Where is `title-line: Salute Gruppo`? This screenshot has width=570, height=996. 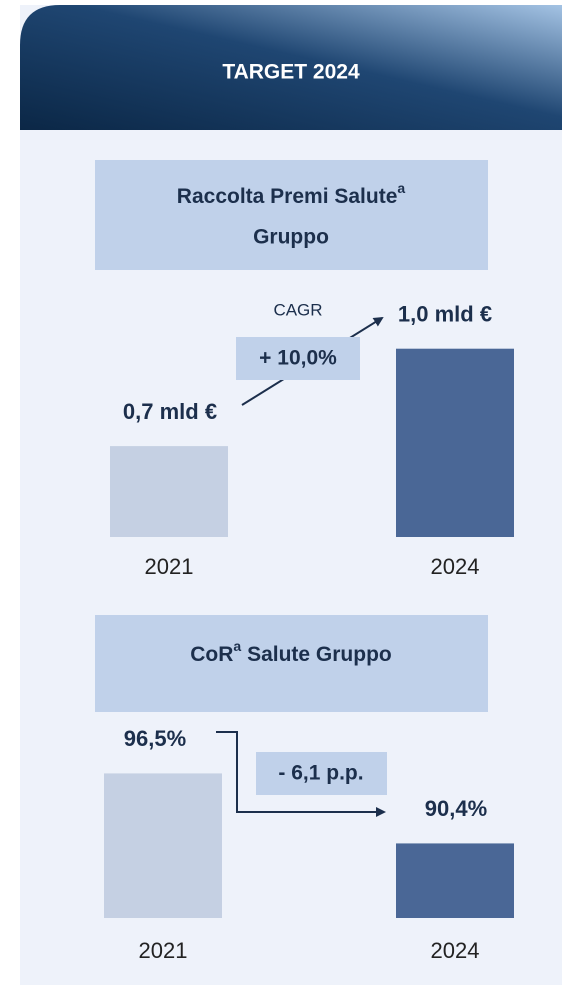 title-line: Salute Gruppo is located at coordinates (319, 654).